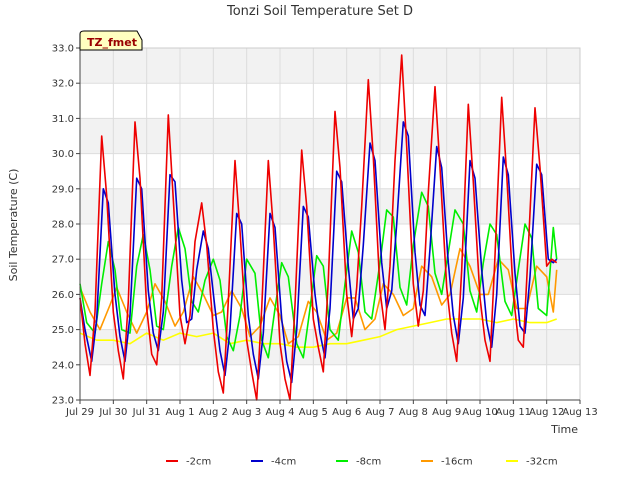 The width and height of the screenshot is (640, 480). What do you see at coordinates (63, 295) in the screenshot?
I see `y-tick-label: 26.0` at bounding box center [63, 295].